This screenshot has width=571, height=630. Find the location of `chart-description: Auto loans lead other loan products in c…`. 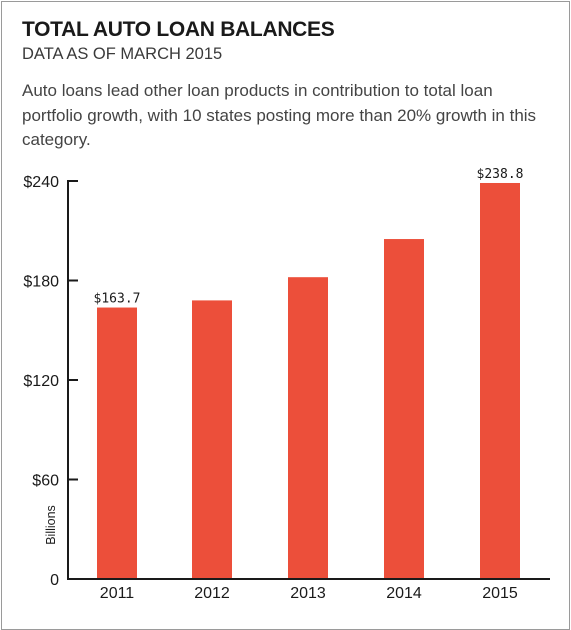

chart-description: Auto loans lead other loan products in c… is located at coordinates (279, 115).